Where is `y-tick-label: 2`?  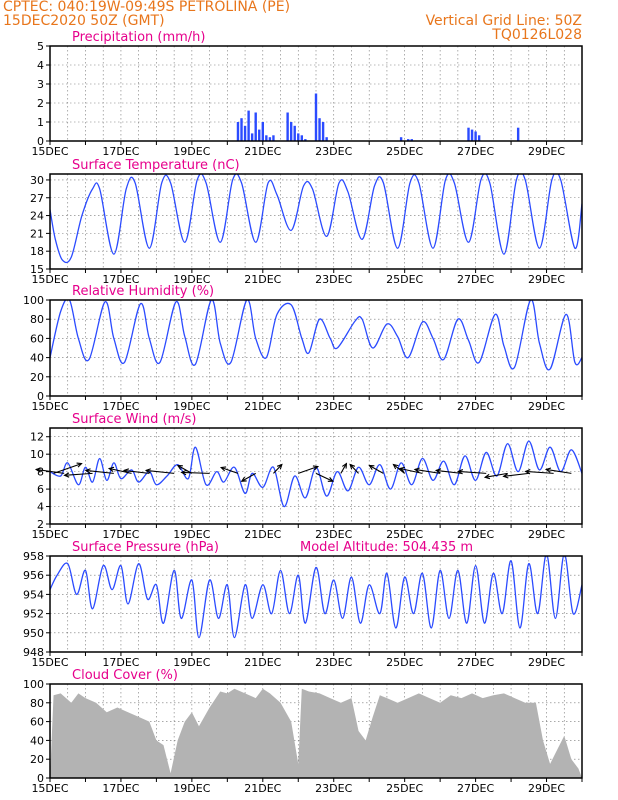
y-tick-label: 2 is located at coordinates (40, 524).